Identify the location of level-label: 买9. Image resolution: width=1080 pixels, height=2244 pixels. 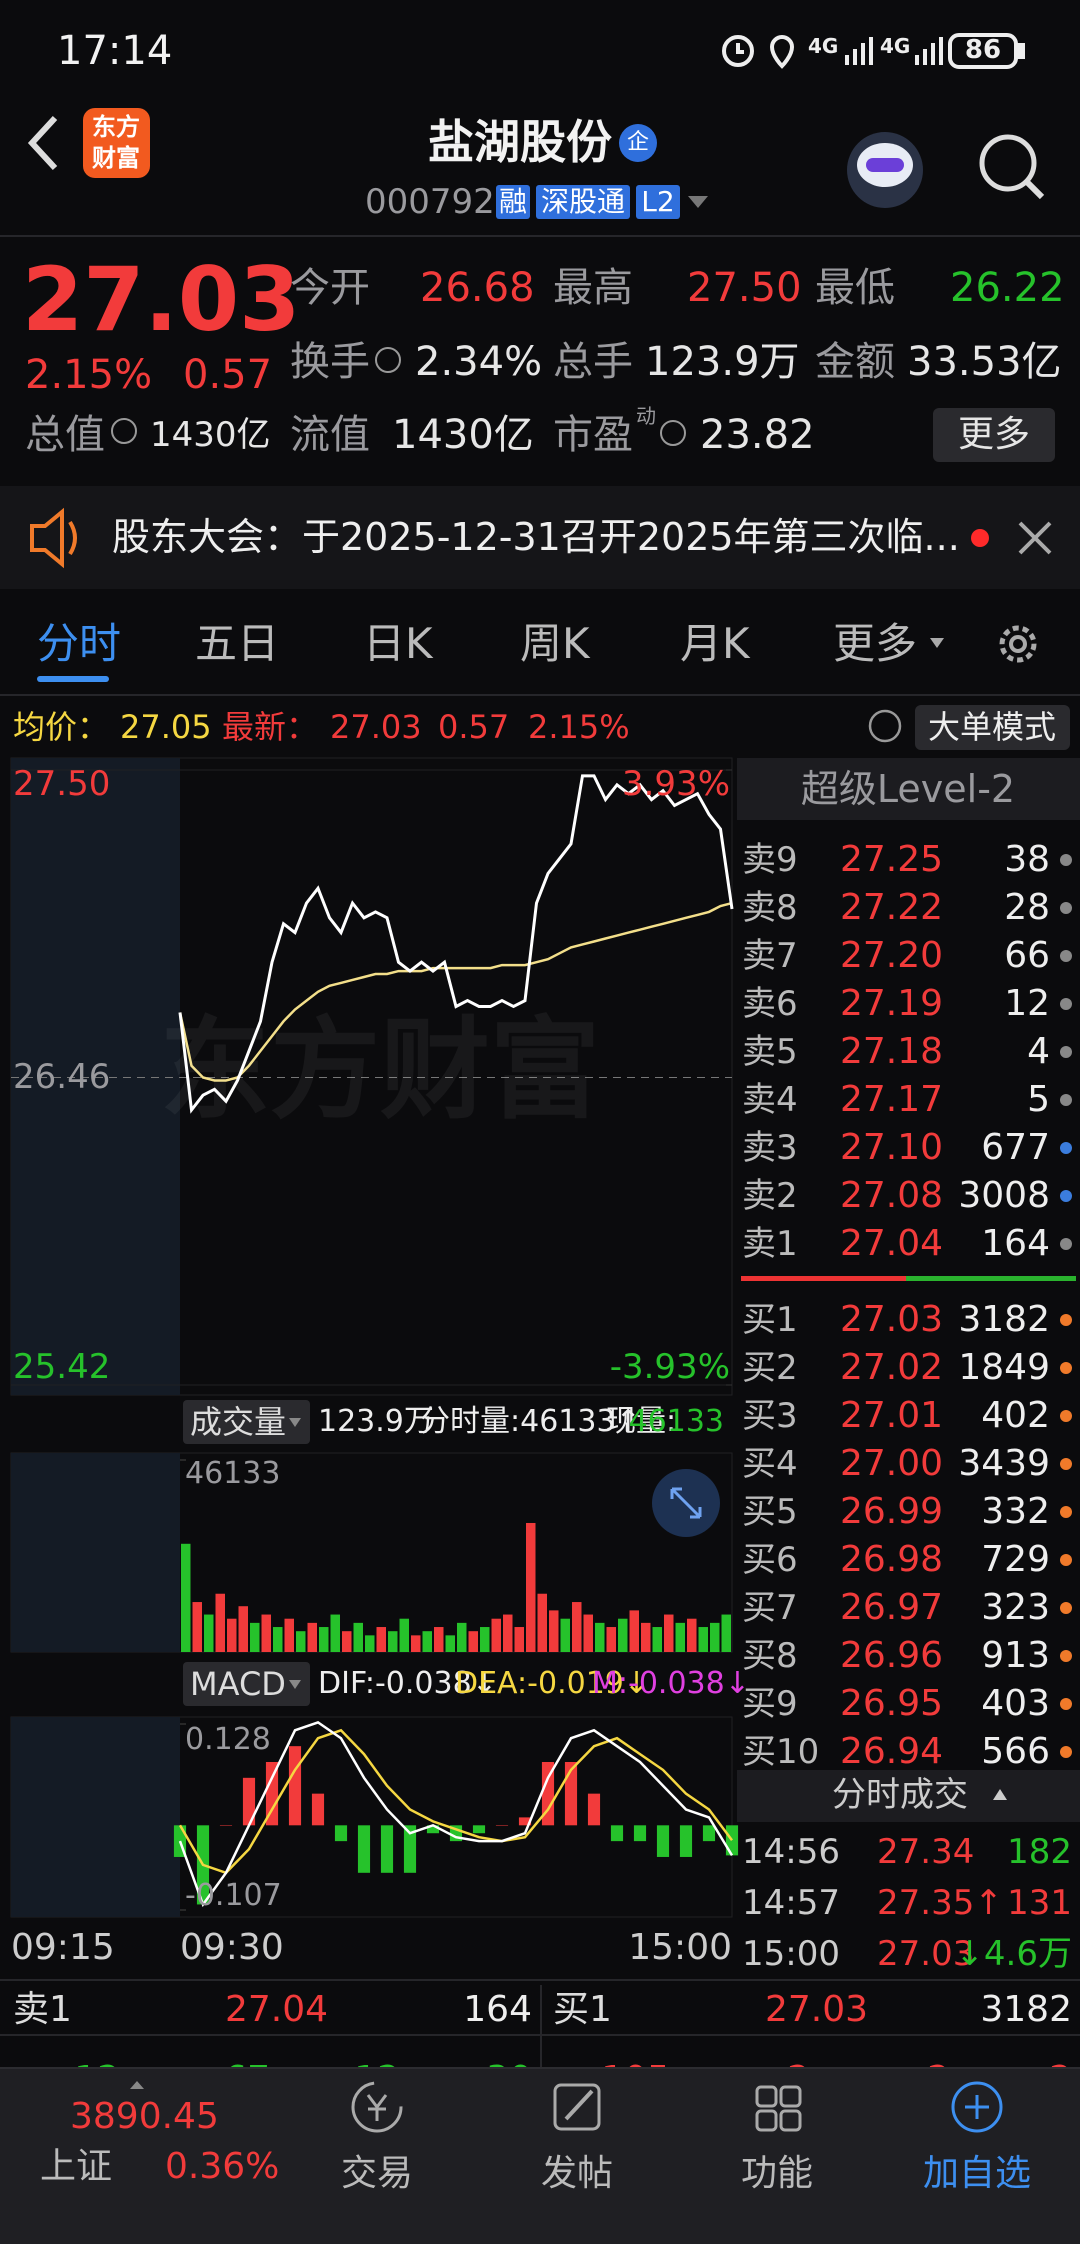
(770, 1703).